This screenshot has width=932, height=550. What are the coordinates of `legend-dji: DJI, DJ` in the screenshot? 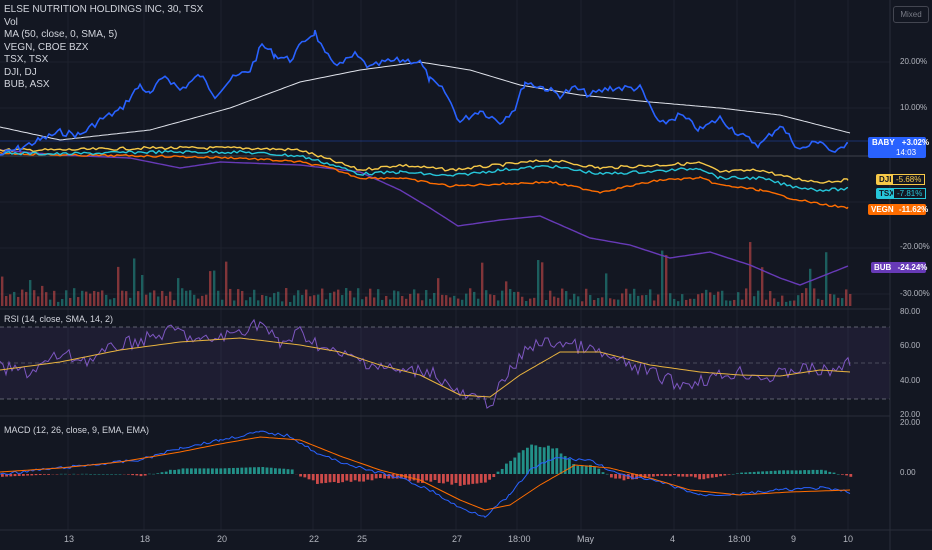 It's located at (20, 72).